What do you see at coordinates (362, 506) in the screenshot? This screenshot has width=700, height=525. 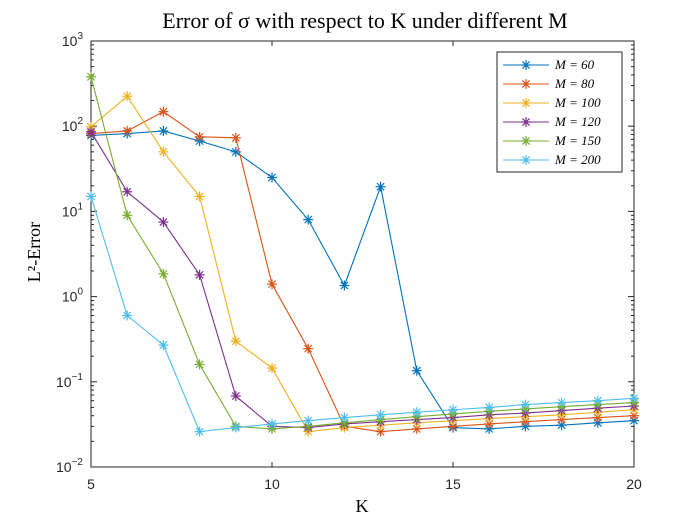 I see `x-axis-label: K` at bounding box center [362, 506].